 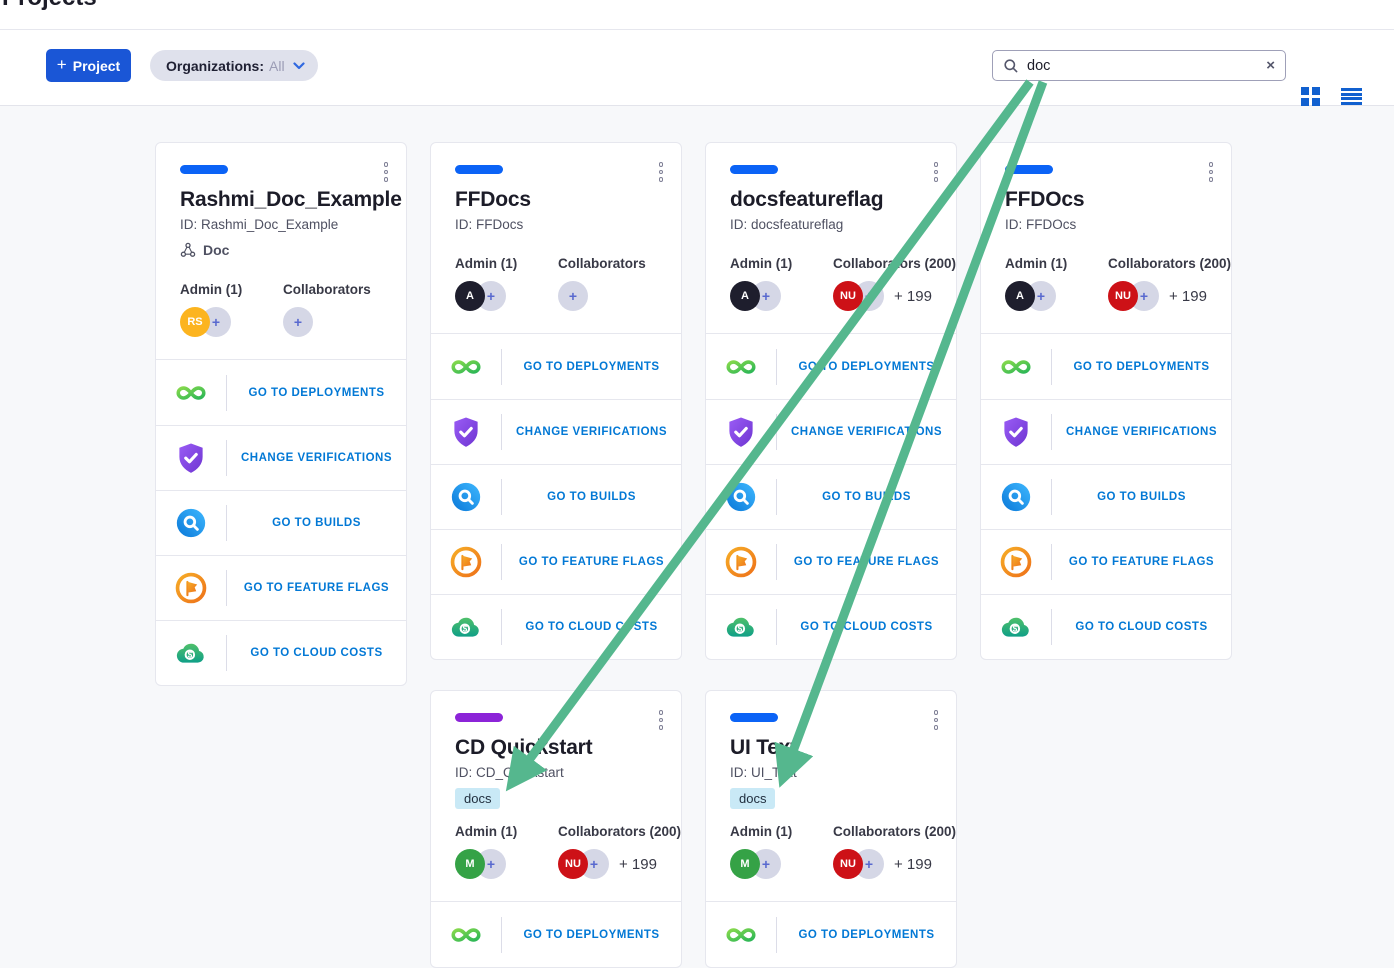 I want to click on verifications-icon, so click(x=466, y=432).